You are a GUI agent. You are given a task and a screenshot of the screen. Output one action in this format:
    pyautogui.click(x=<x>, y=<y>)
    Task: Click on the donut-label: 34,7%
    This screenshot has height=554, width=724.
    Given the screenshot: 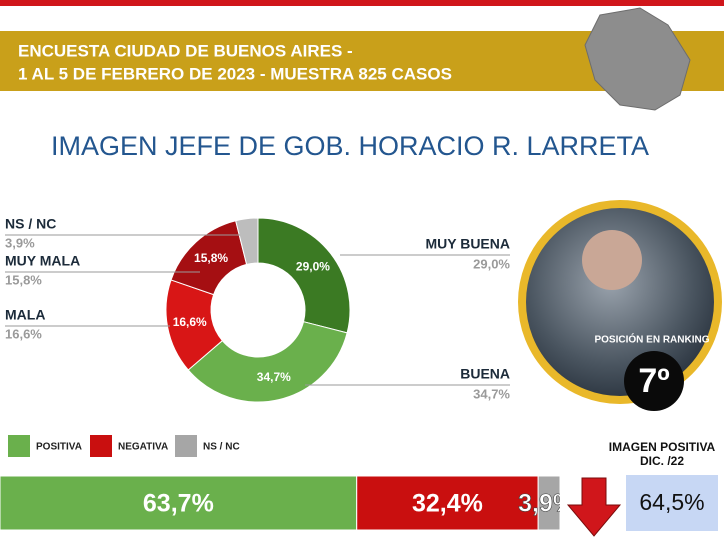 What is the action you would take?
    pyautogui.click(x=274, y=377)
    